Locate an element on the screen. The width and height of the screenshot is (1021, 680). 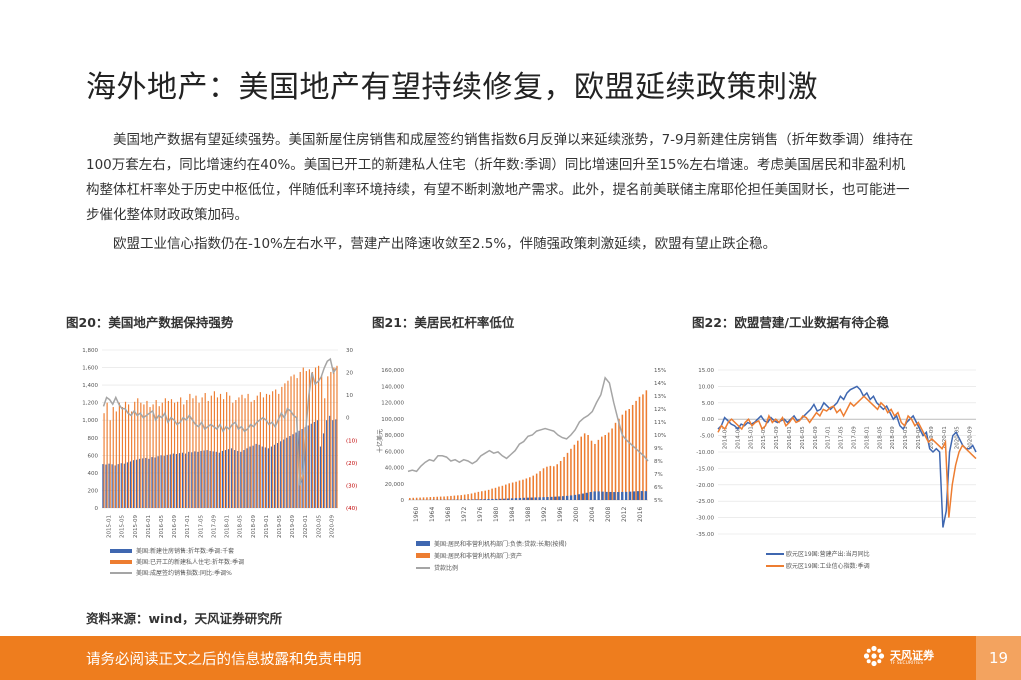
chart-title-us-housing: 图20：美国地产数据保持强势 is located at coordinates (150, 322).